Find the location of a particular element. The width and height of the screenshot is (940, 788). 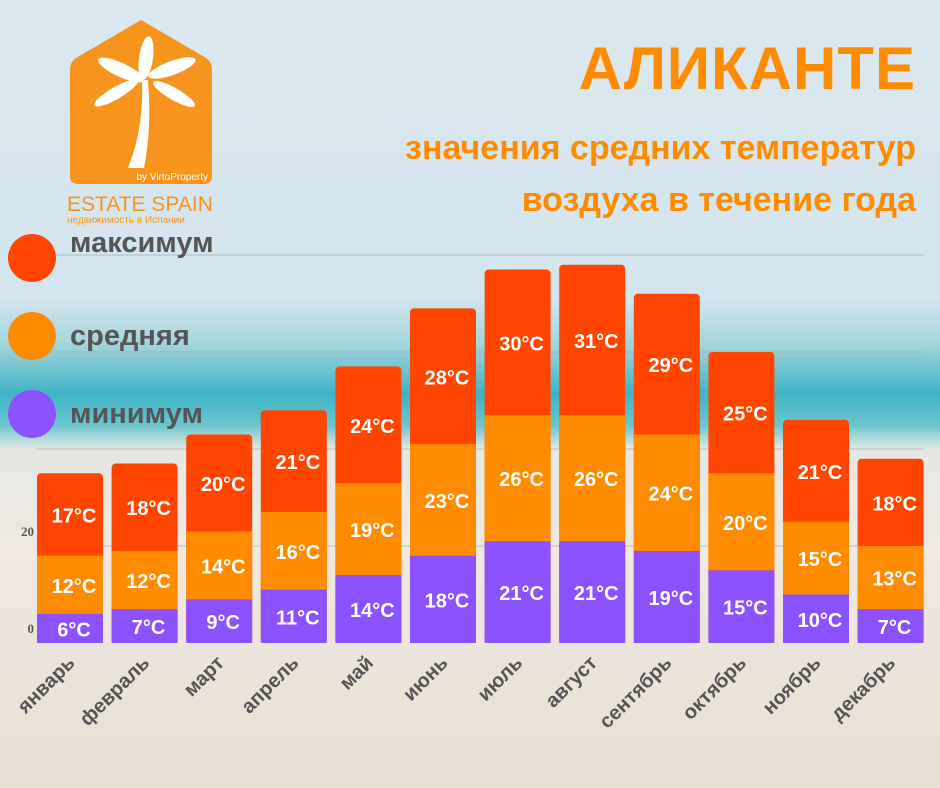

palm-tree-icon is located at coordinates (139, 124).